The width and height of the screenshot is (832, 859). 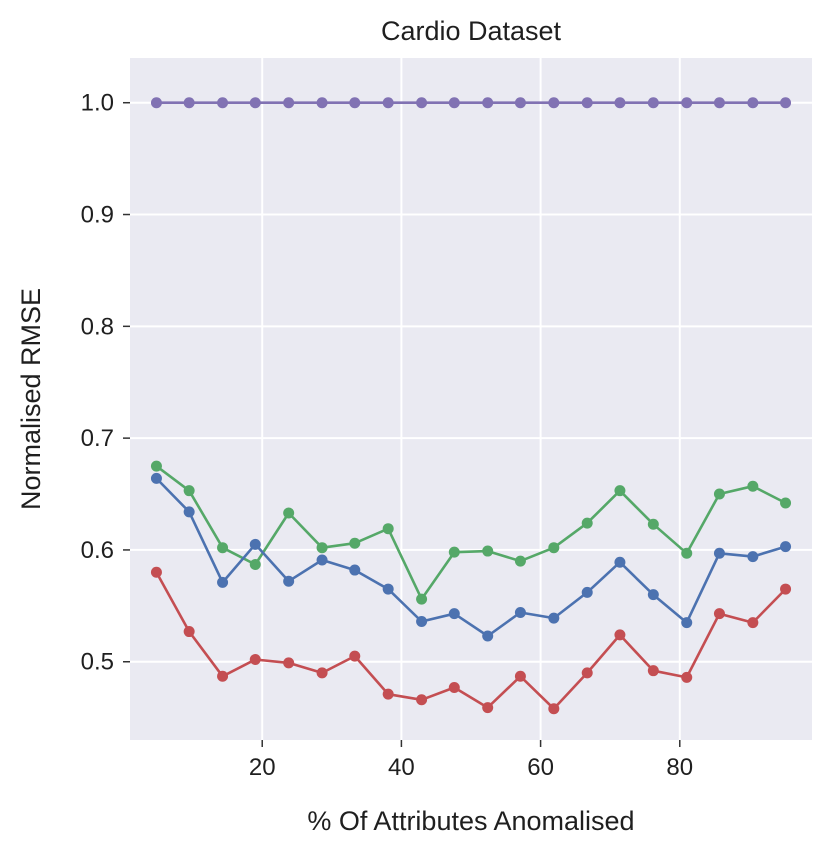 I want to click on y-axis-label: Normalised RMSE, so click(x=31, y=399).